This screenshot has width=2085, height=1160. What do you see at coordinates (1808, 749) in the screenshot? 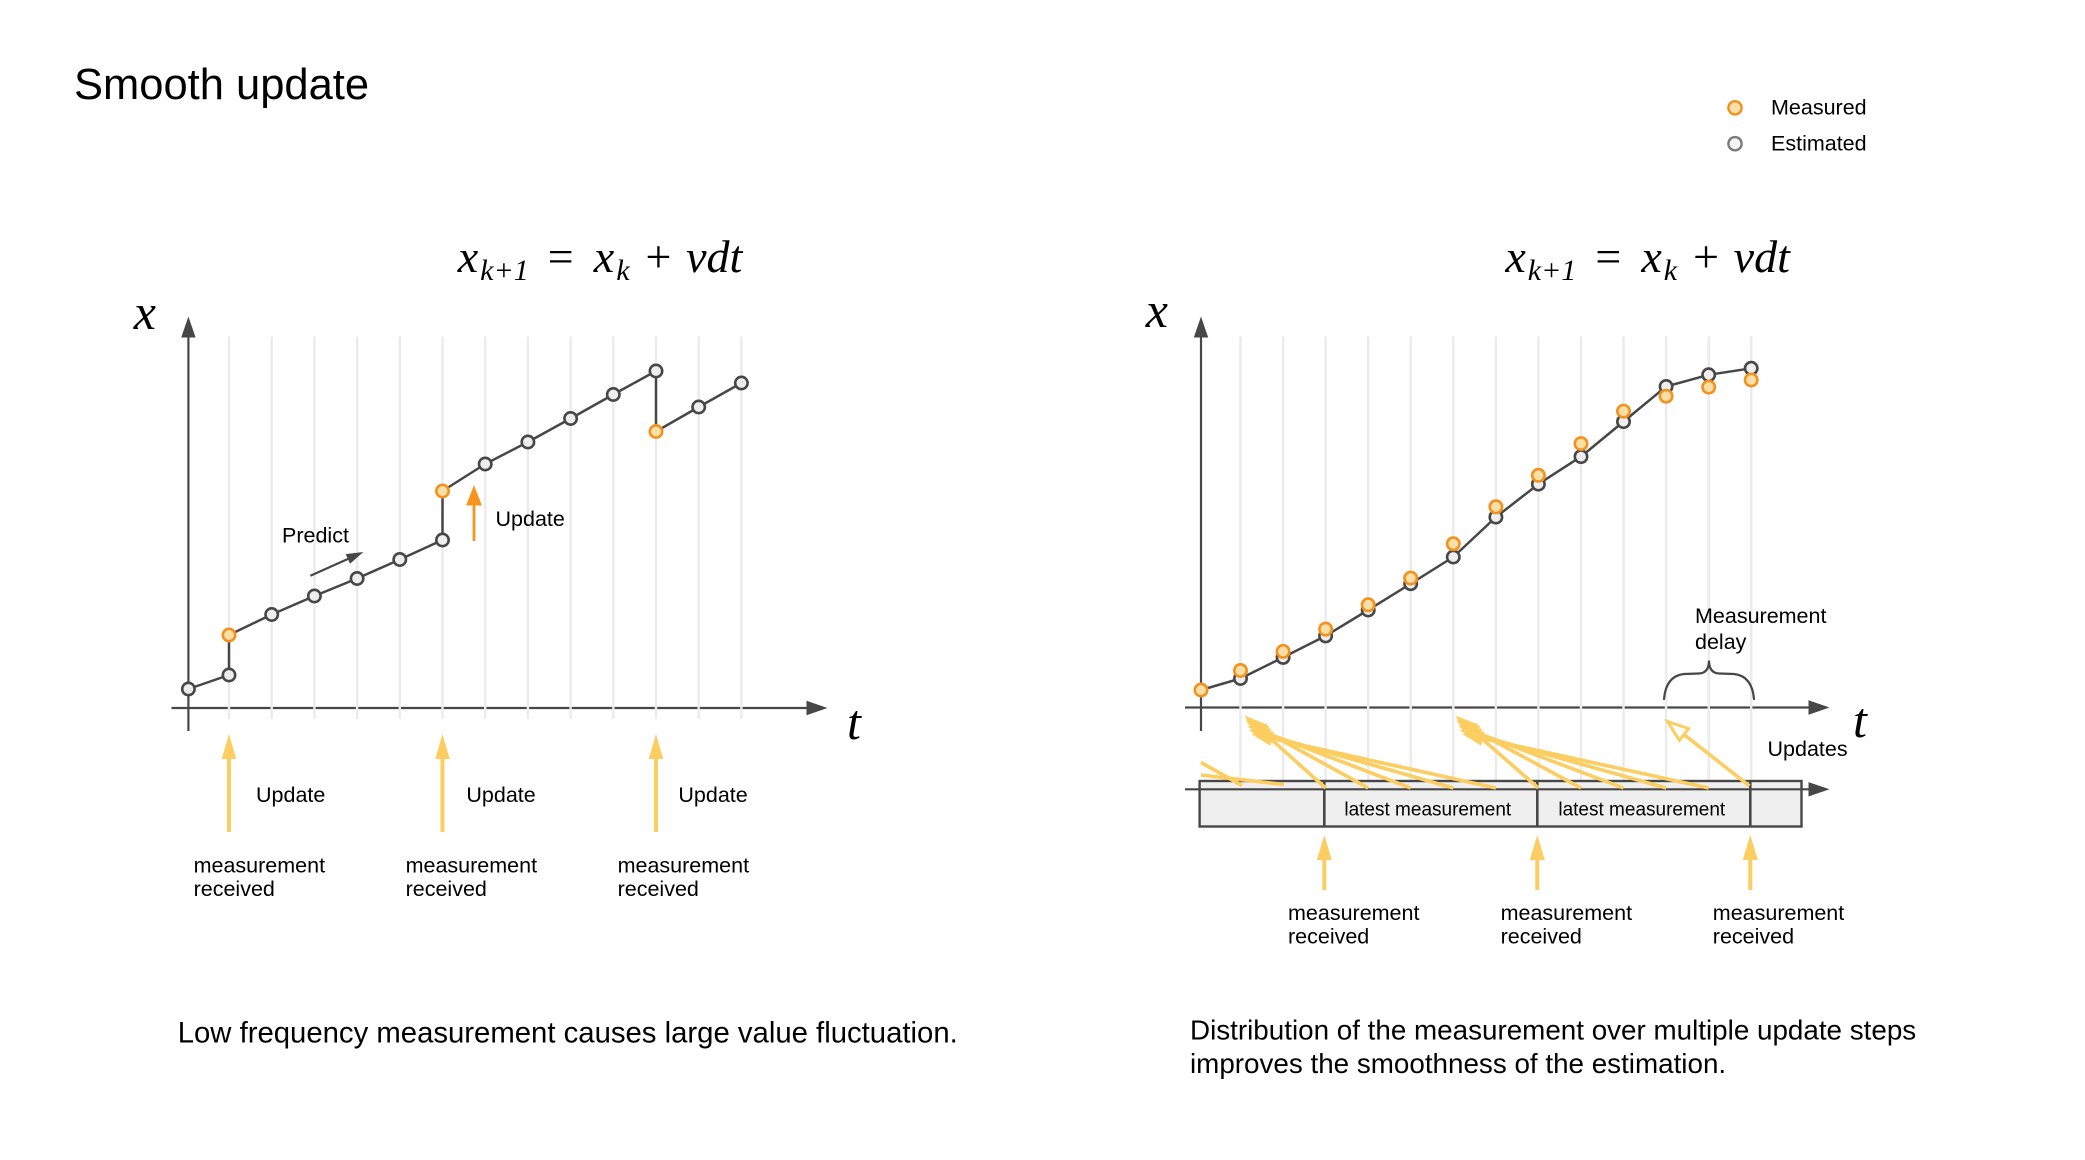
I see `svg-text: Updates` at bounding box center [1808, 749].